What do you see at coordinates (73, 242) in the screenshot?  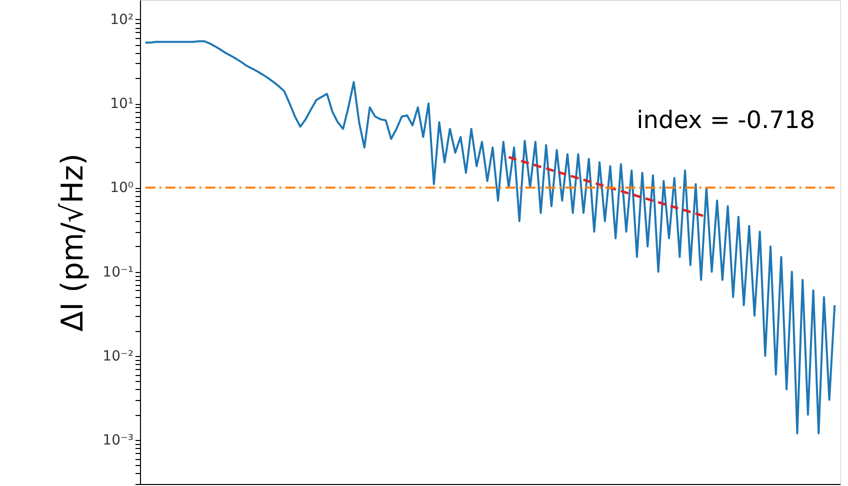 I see `y-axis-title: ΔI (pm/√Hz)` at bounding box center [73, 242].